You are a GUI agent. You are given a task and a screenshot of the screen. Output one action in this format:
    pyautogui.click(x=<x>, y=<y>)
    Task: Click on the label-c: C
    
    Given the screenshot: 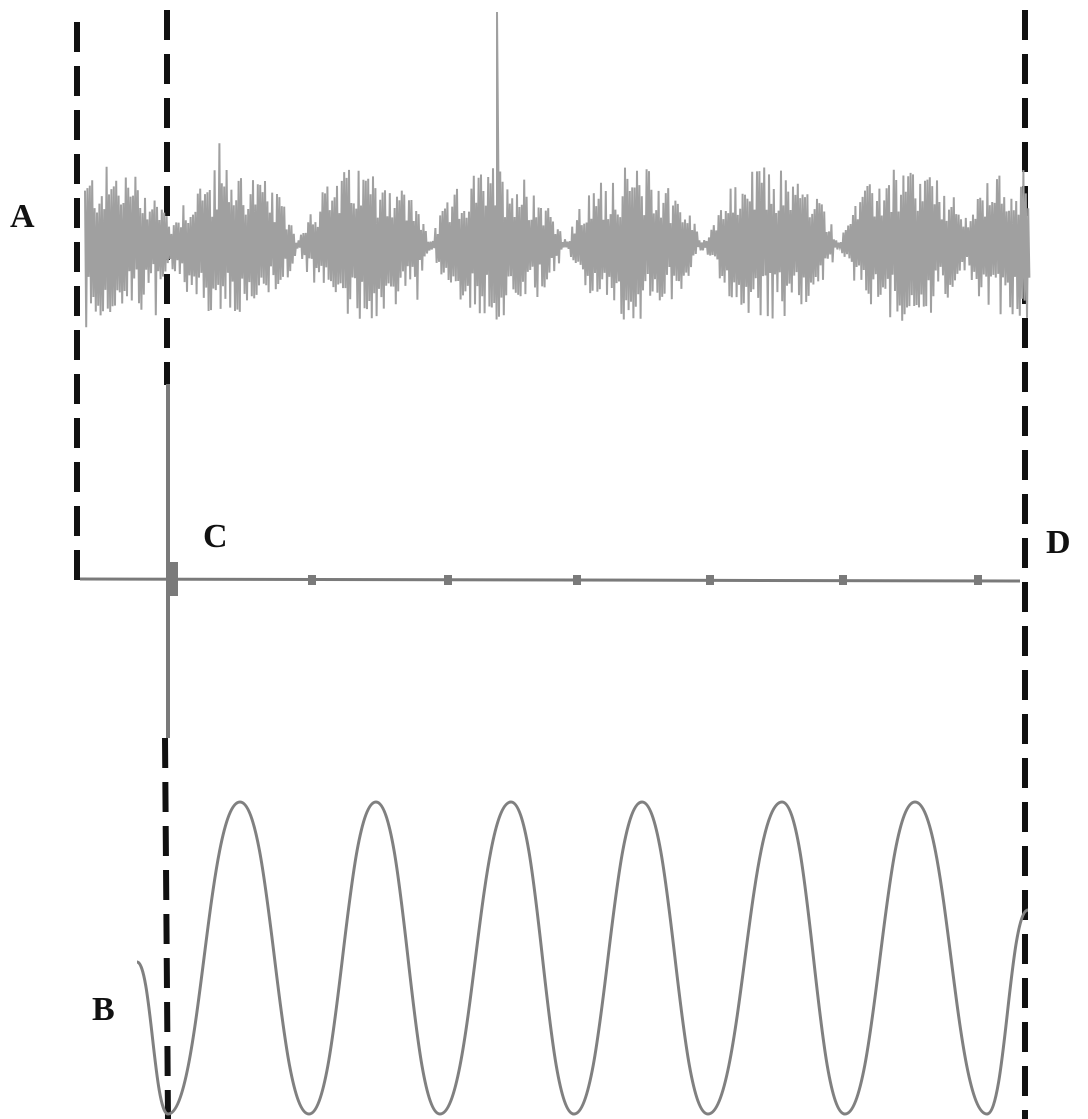 What is the action you would take?
    pyautogui.click(x=215, y=536)
    